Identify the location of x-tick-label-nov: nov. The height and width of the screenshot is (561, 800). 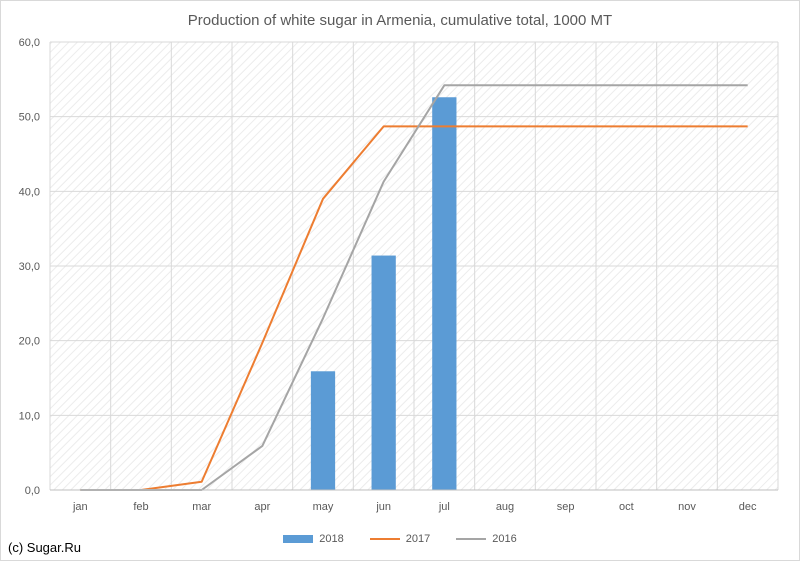
(687, 507).